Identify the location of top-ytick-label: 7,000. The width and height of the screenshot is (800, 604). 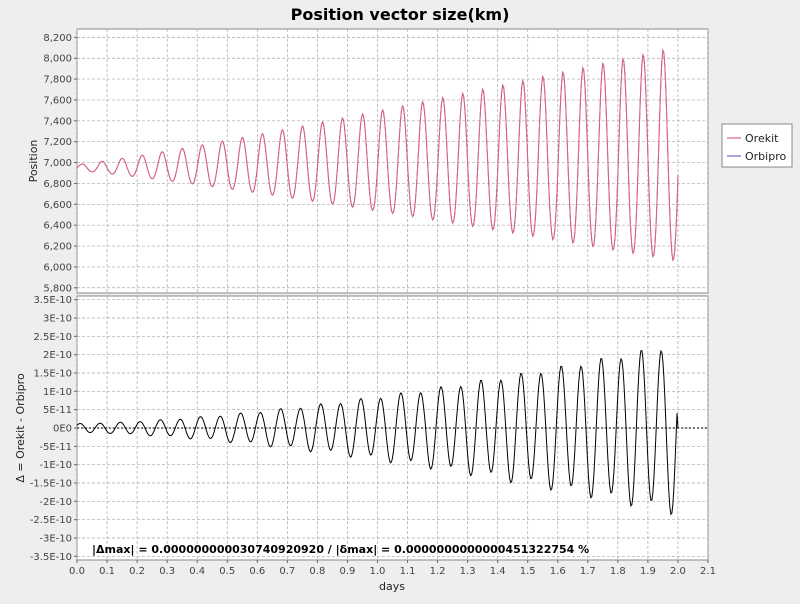
(57, 163).